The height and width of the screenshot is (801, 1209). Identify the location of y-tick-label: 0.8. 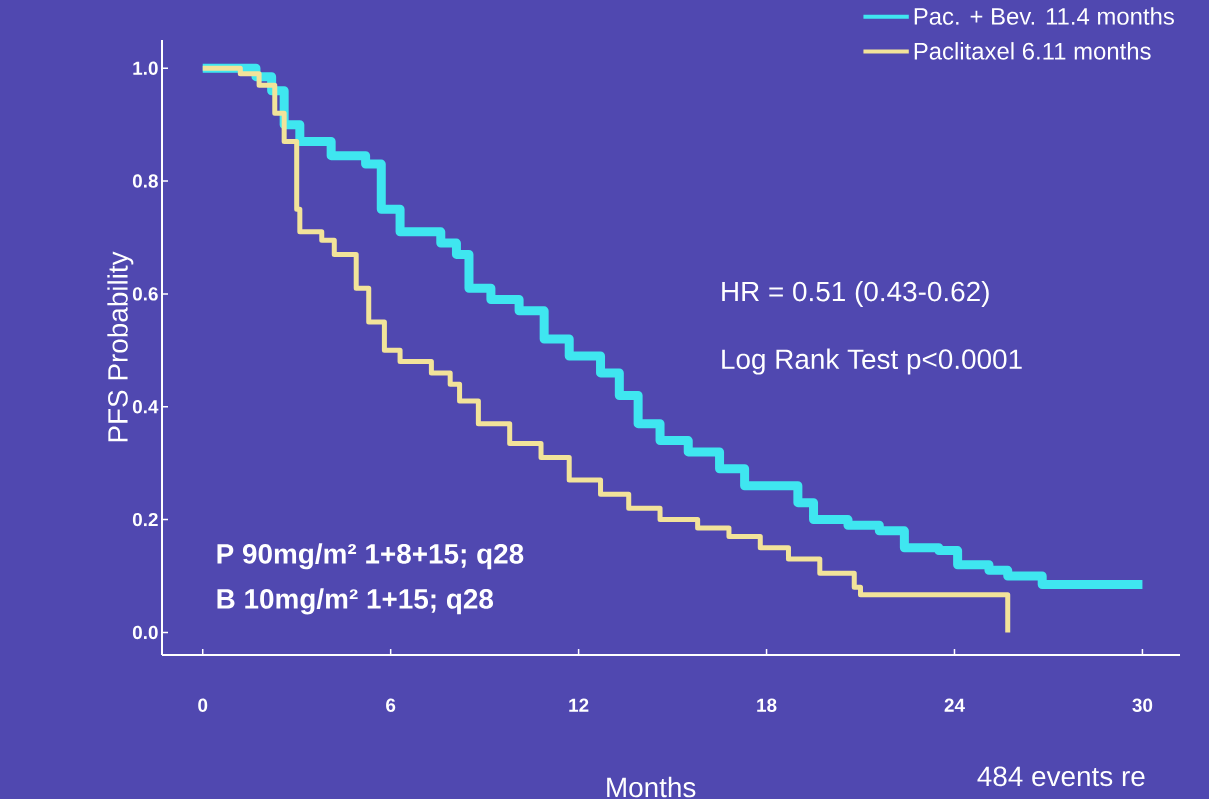
(145, 181).